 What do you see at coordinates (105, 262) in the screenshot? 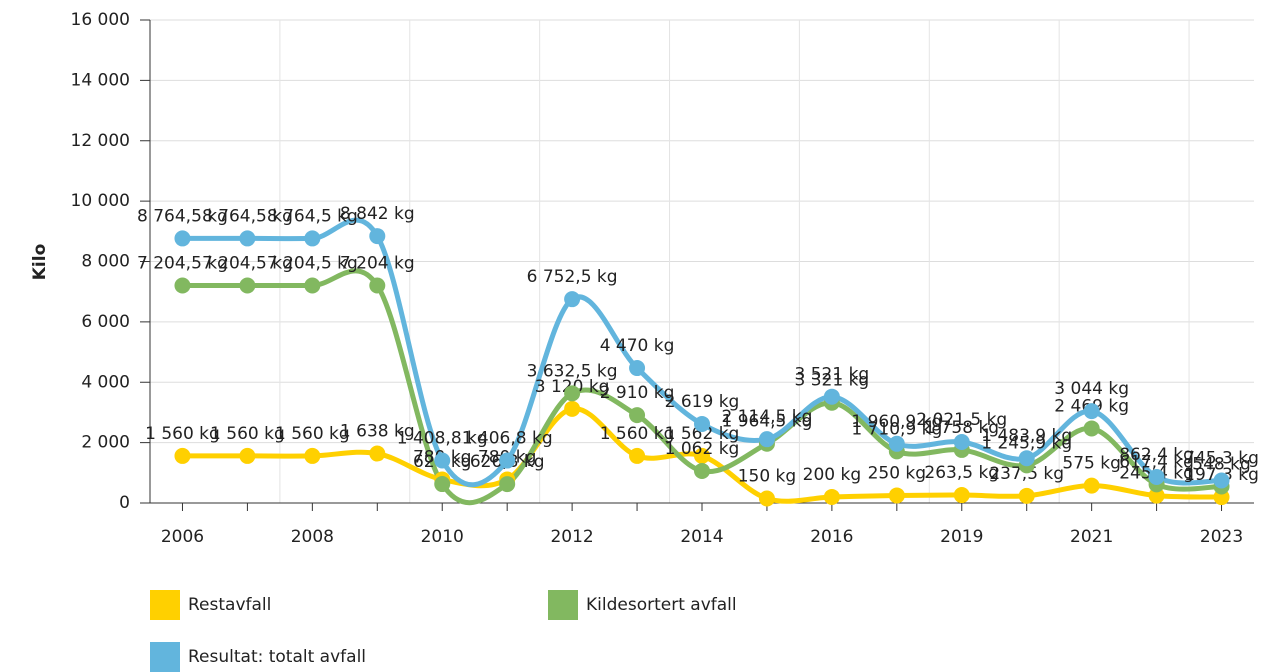
I see `y-tick-label: 8 000` at bounding box center [105, 262].